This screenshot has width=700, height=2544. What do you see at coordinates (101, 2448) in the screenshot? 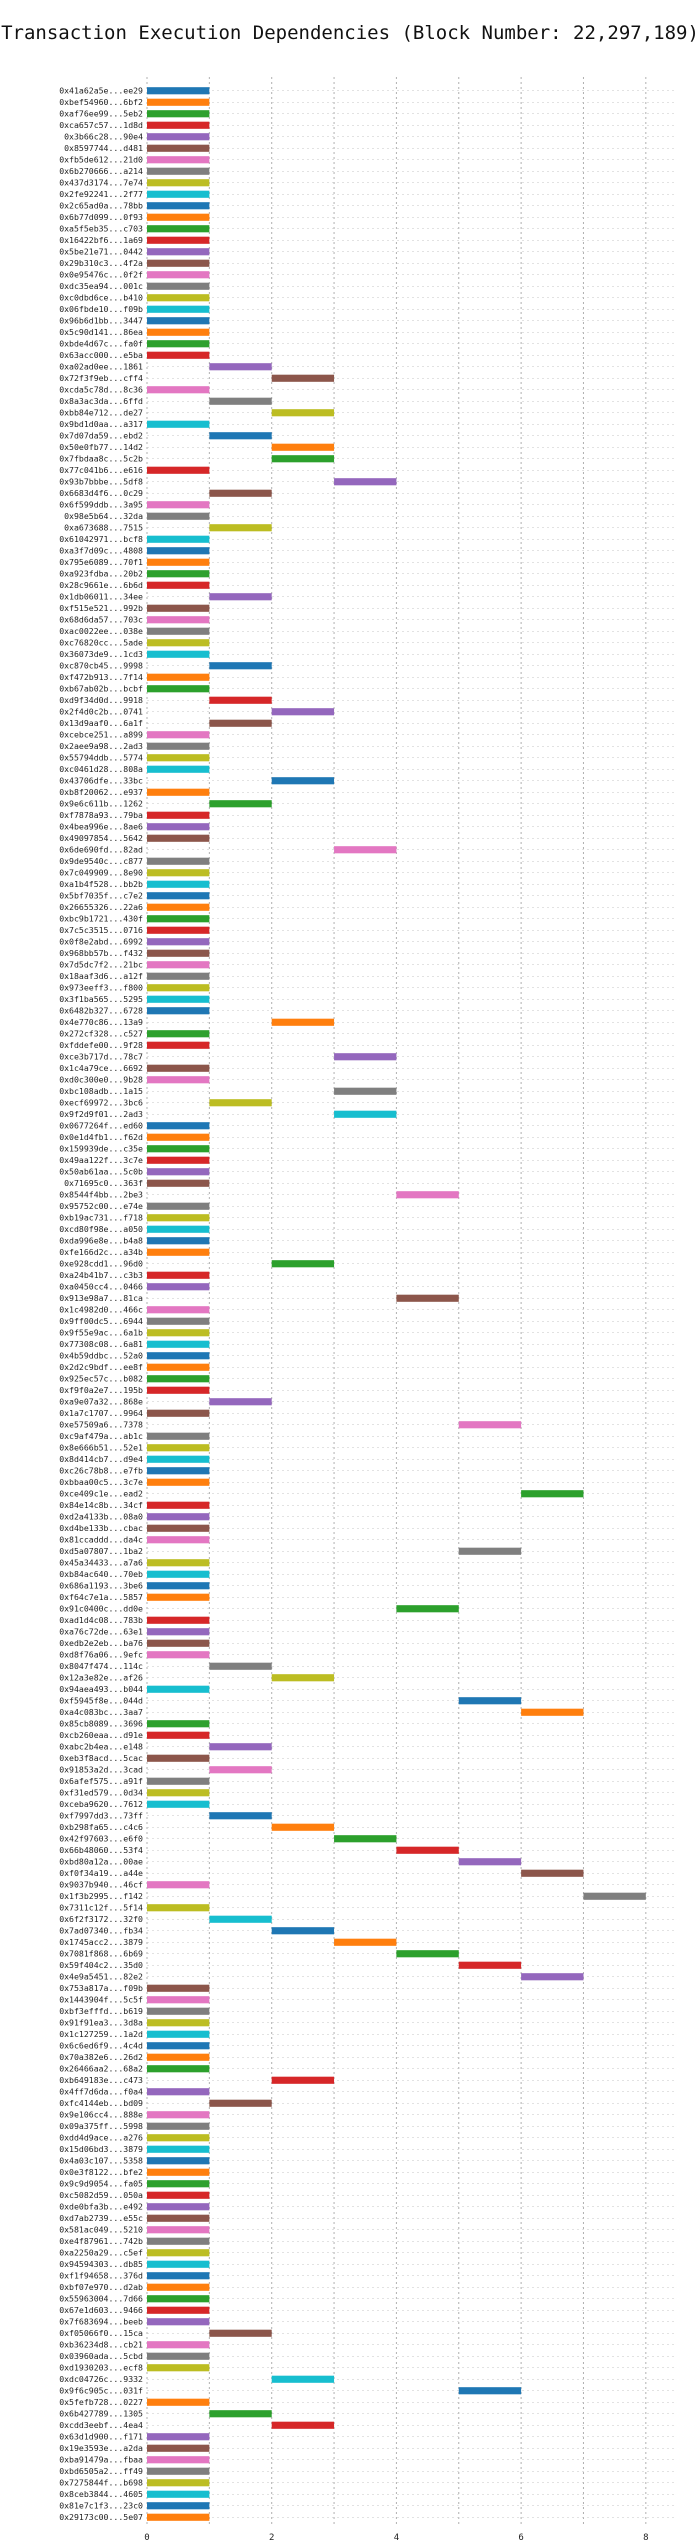
I see `y-tick-label: 0x19e3593e...a2da` at bounding box center [101, 2448].